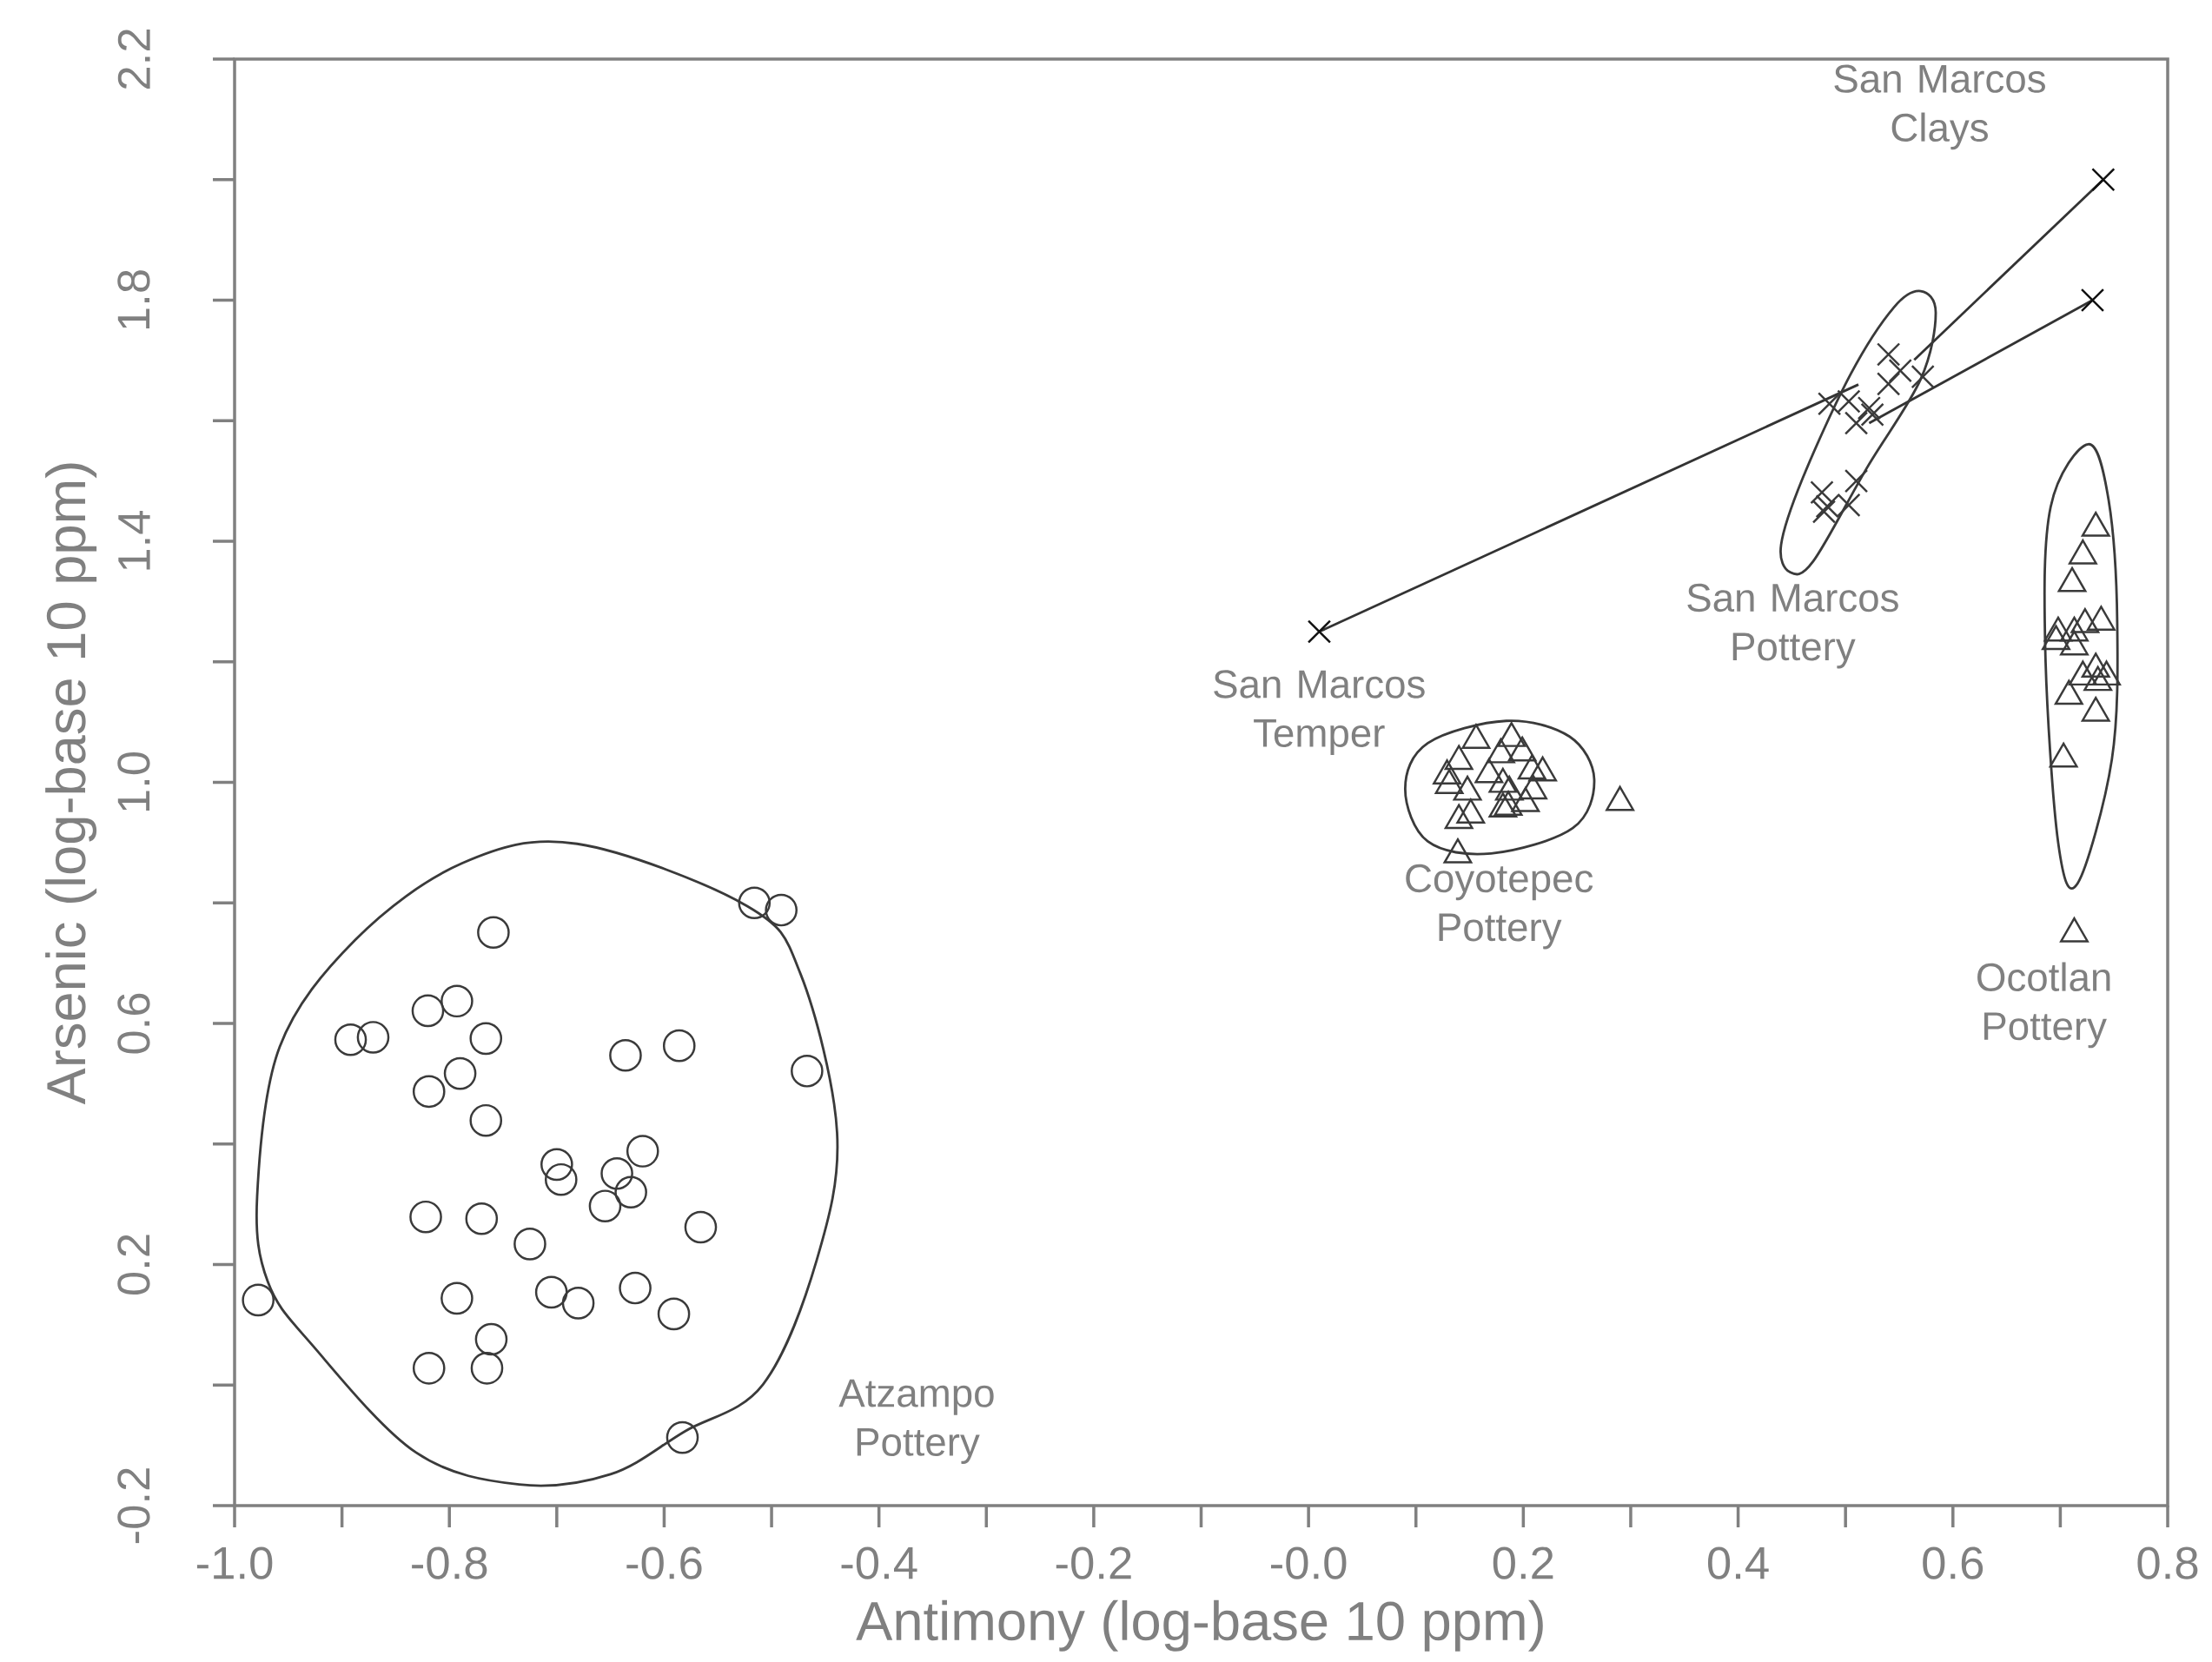 This screenshot has width=2212, height=1662. Describe the element at coordinates (1793, 626) in the screenshot. I see `annotation: San Marcos Pottery` at that location.